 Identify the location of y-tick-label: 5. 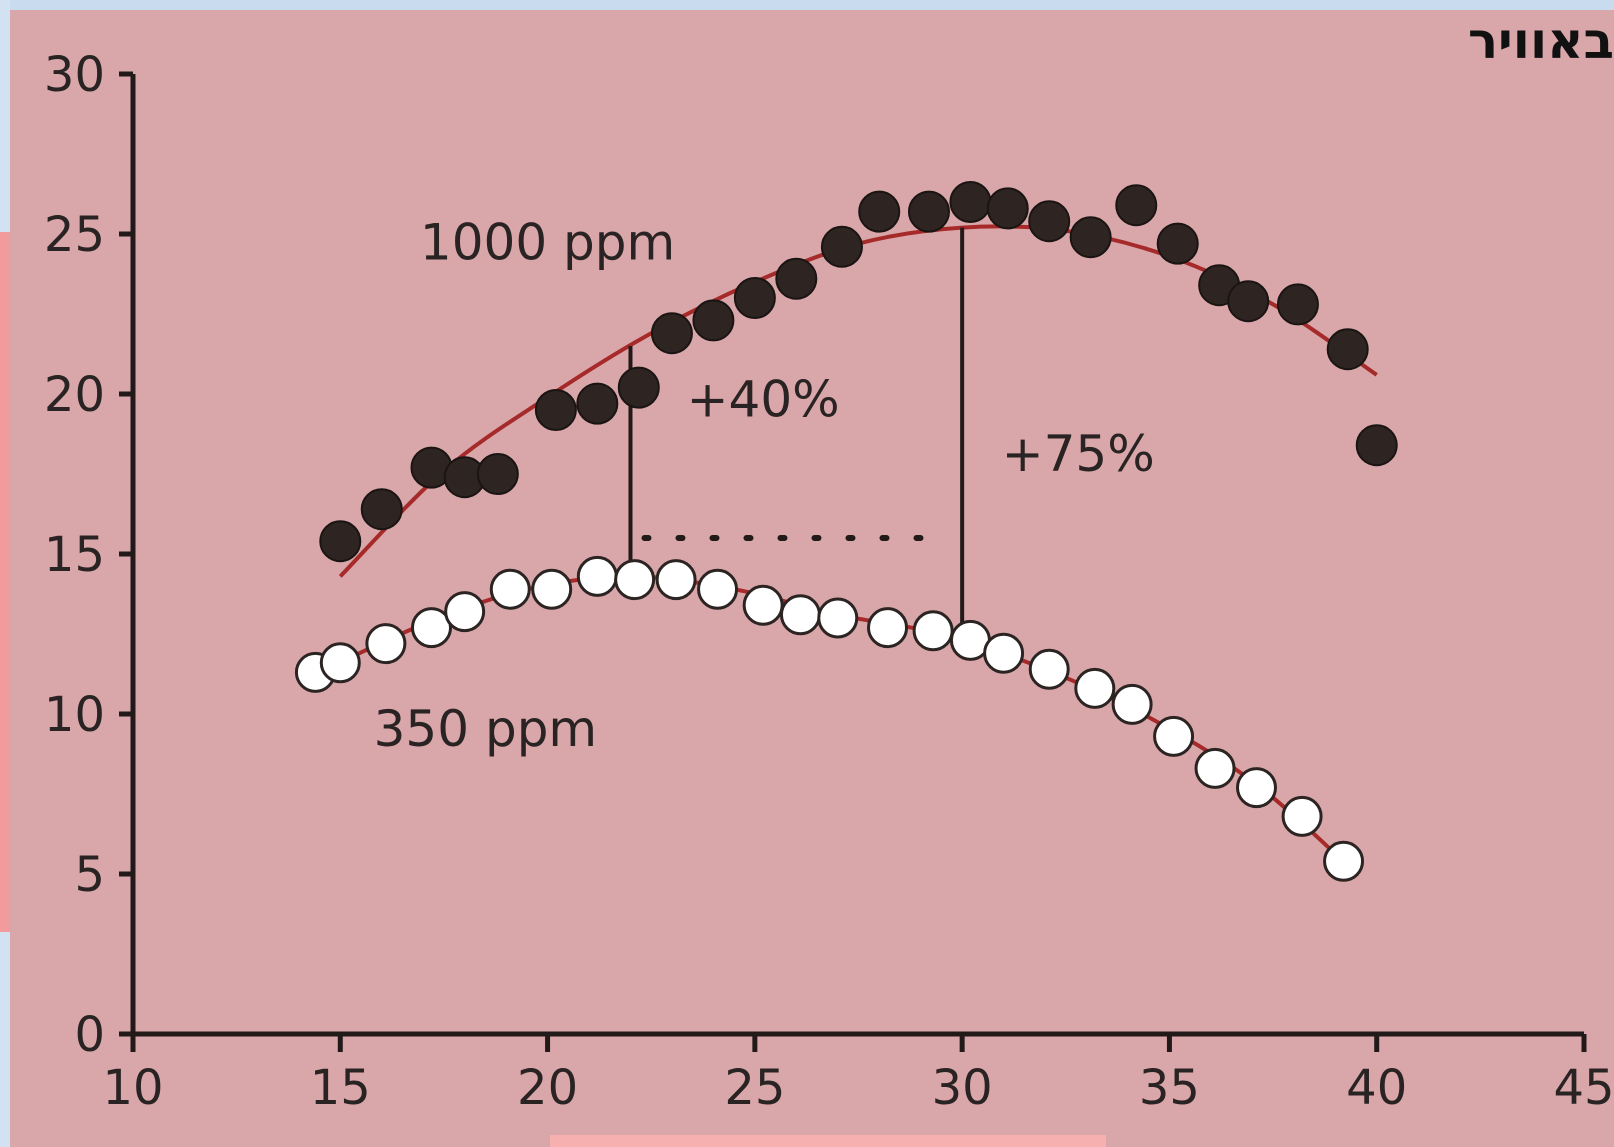
(89, 875).